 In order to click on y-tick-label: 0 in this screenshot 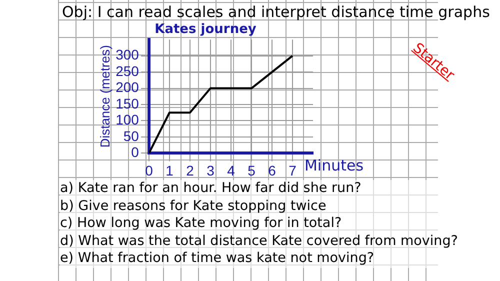, I will do `click(135, 152)`.